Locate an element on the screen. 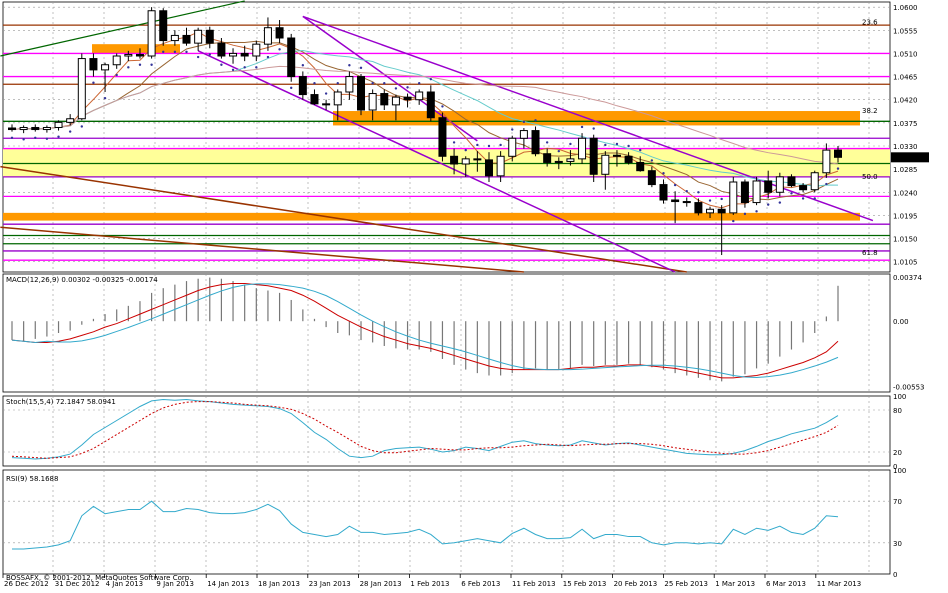 The width and height of the screenshot is (948, 593). rsi-line is located at coordinates (425, 525).